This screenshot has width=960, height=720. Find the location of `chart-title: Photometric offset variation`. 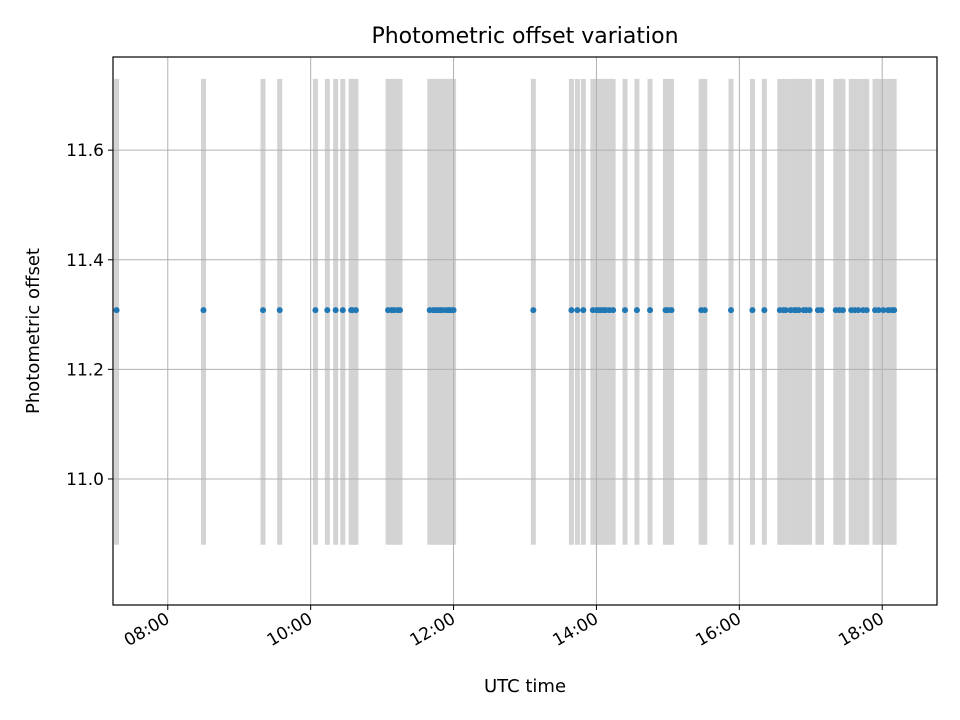

chart-title: Photometric offset variation is located at coordinates (524, 36).